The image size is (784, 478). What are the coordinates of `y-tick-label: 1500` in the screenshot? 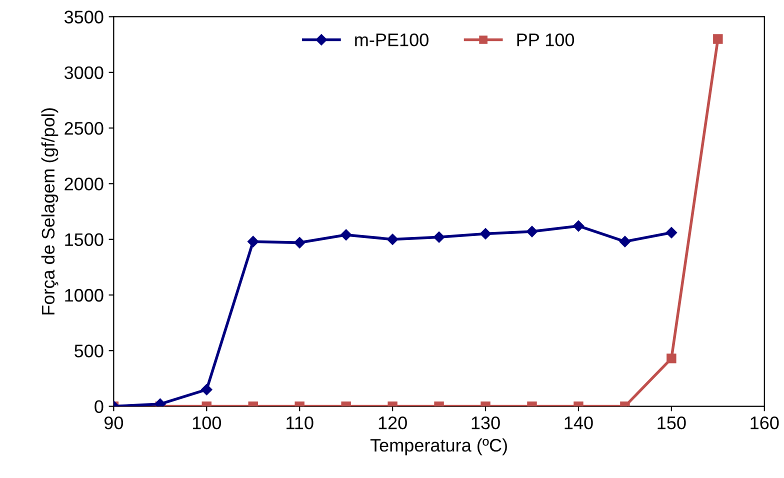 It's located at (84, 239).